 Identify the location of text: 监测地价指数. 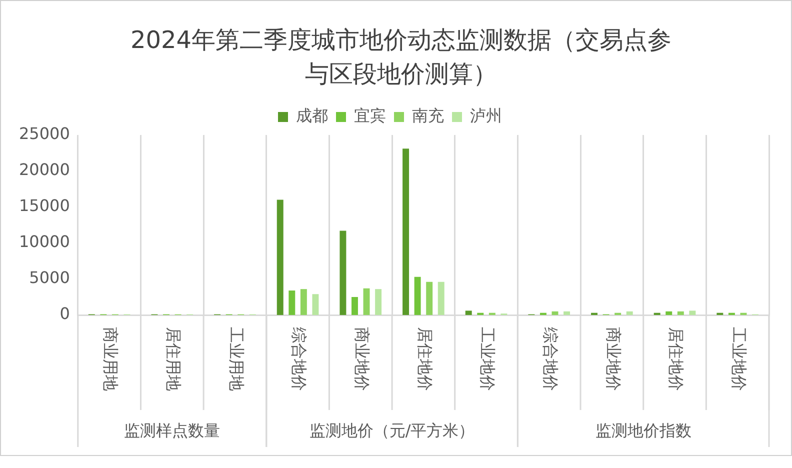
(643, 430).